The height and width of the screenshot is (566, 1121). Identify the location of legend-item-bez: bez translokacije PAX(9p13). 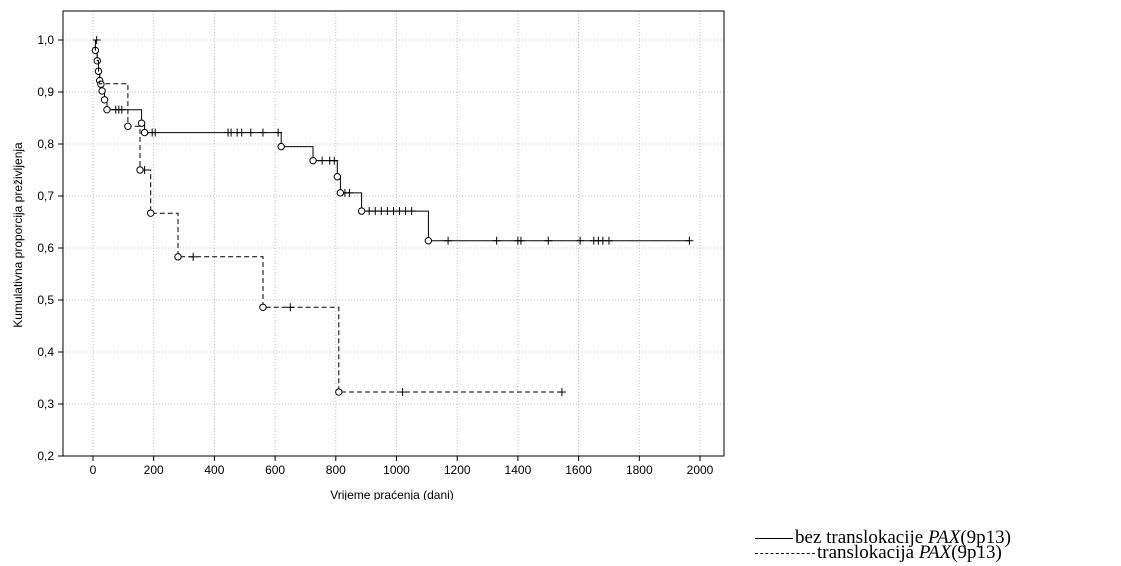
(883, 538).